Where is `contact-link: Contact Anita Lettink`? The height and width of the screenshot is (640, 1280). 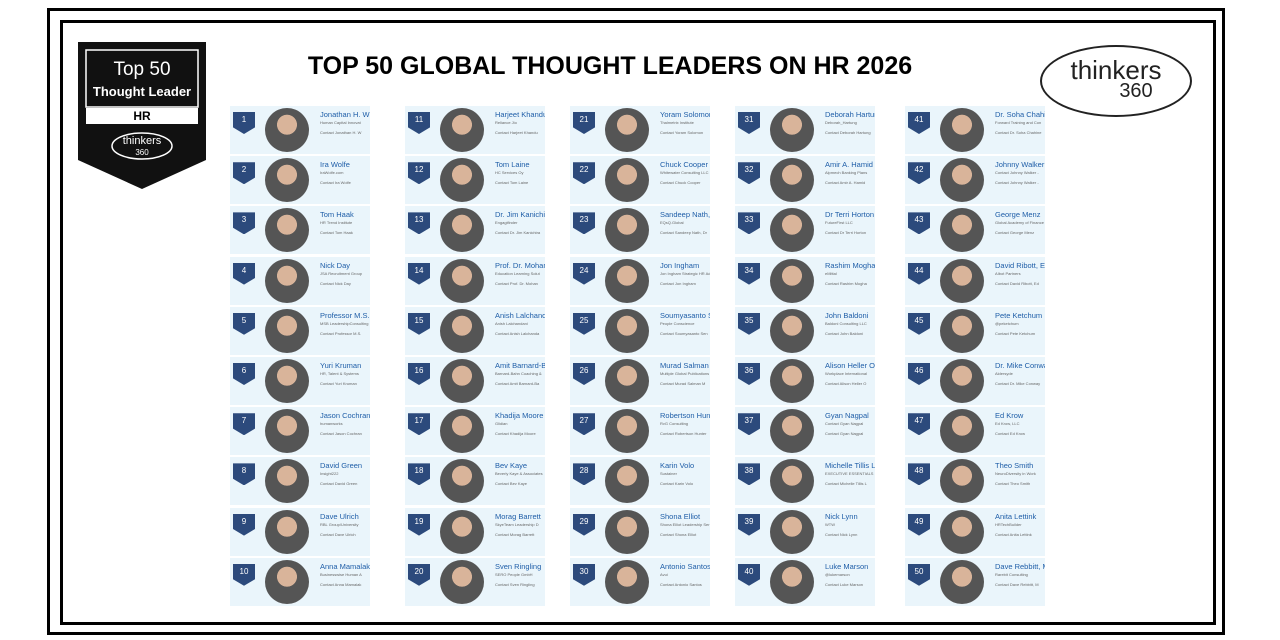 contact-link: Contact Anita Lettink is located at coordinates (1013, 534).